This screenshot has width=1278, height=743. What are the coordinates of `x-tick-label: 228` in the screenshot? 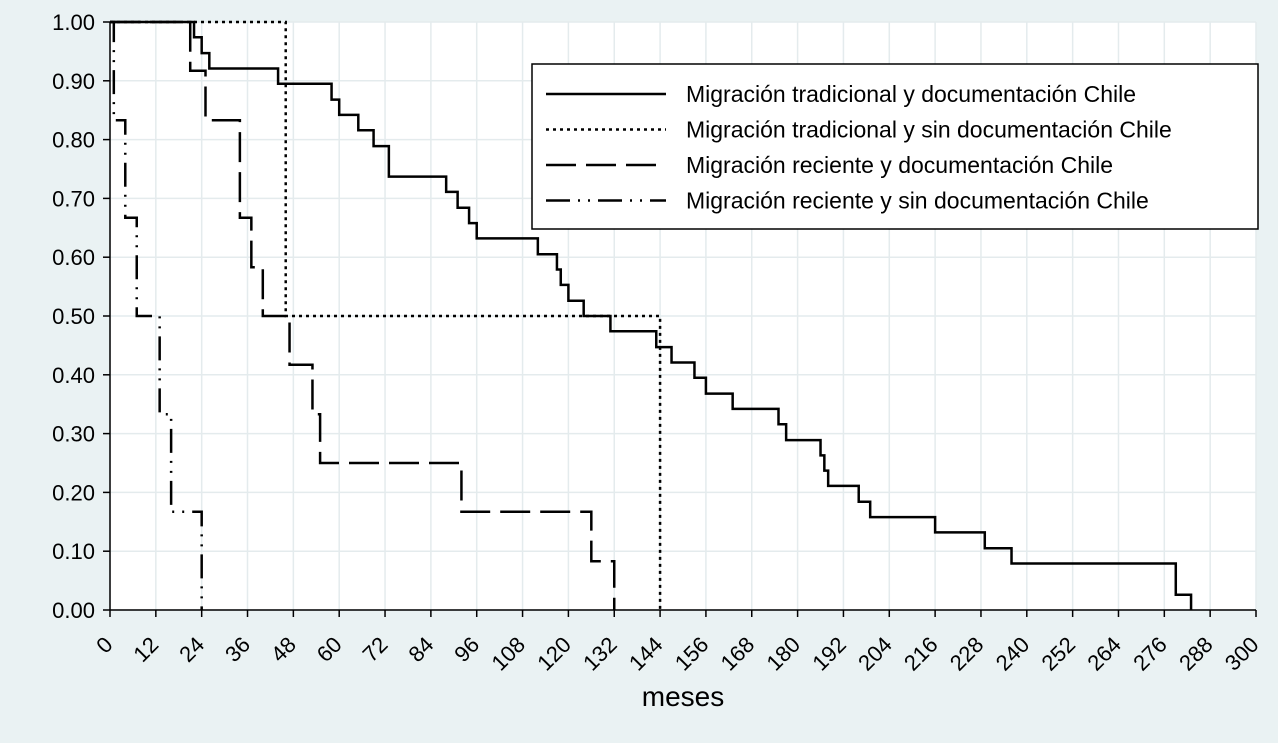 It's located at (967, 654).